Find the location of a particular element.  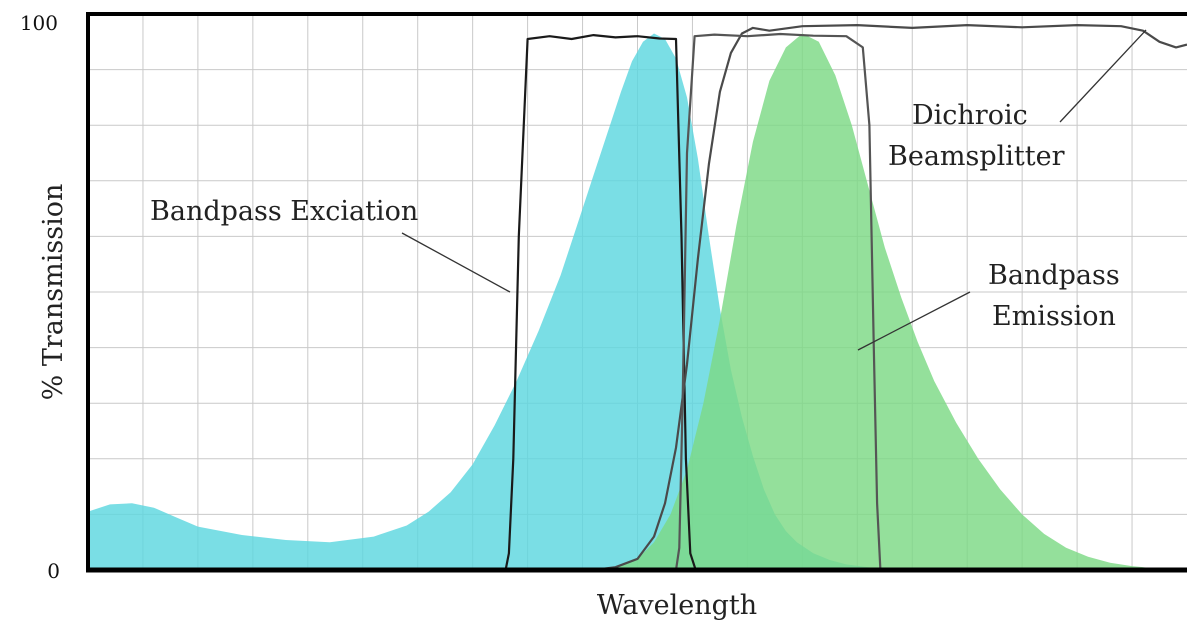

annotation-bandpass-excitation: Bandpass Exciation is located at coordinates (284, 211).